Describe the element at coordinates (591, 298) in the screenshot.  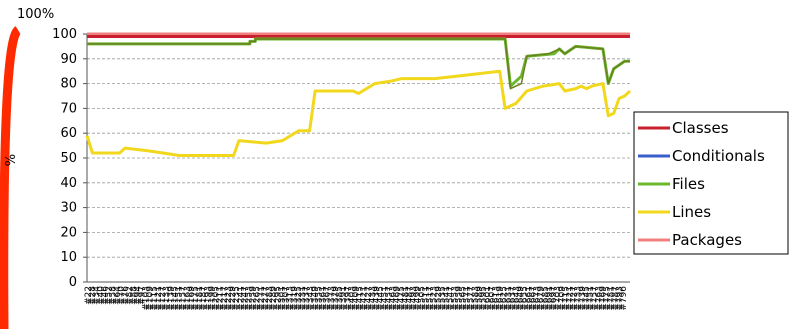
I see `x-tick-label: #751` at that location.